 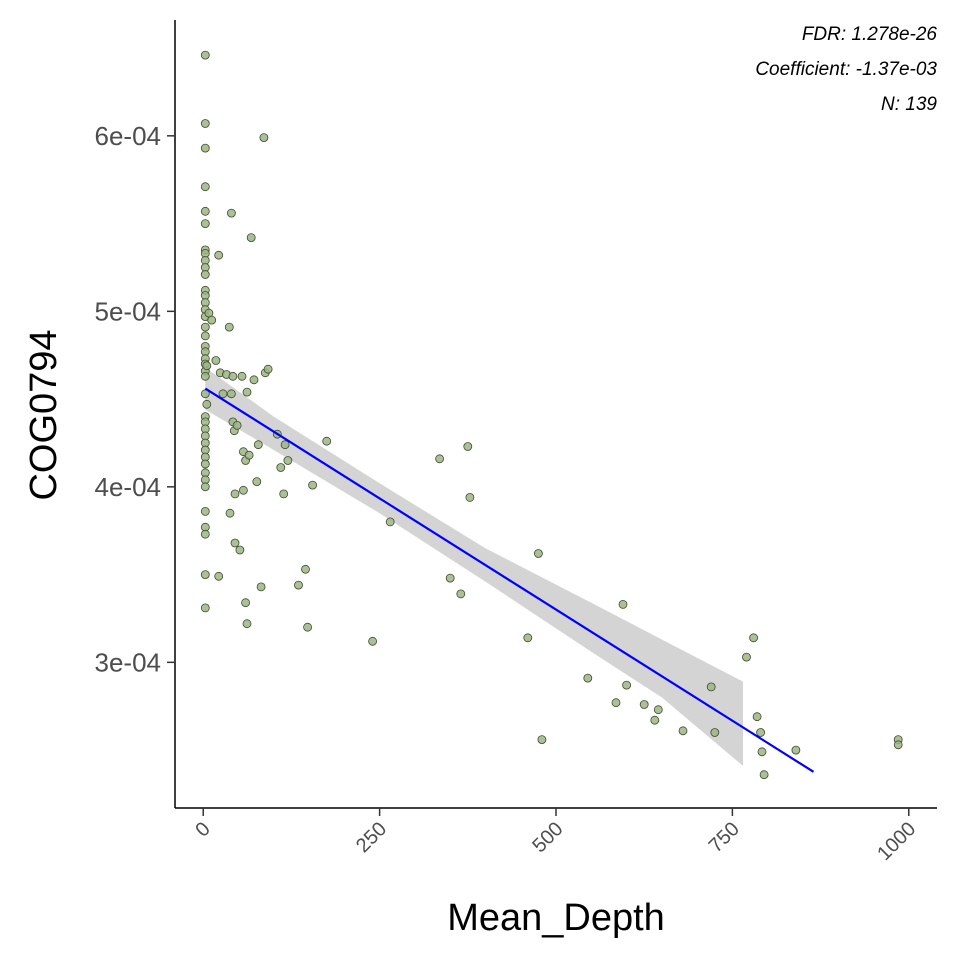 What do you see at coordinates (202, 829) in the screenshot?
I see `x-tick-label: 0` at bounding box center [202, 829].